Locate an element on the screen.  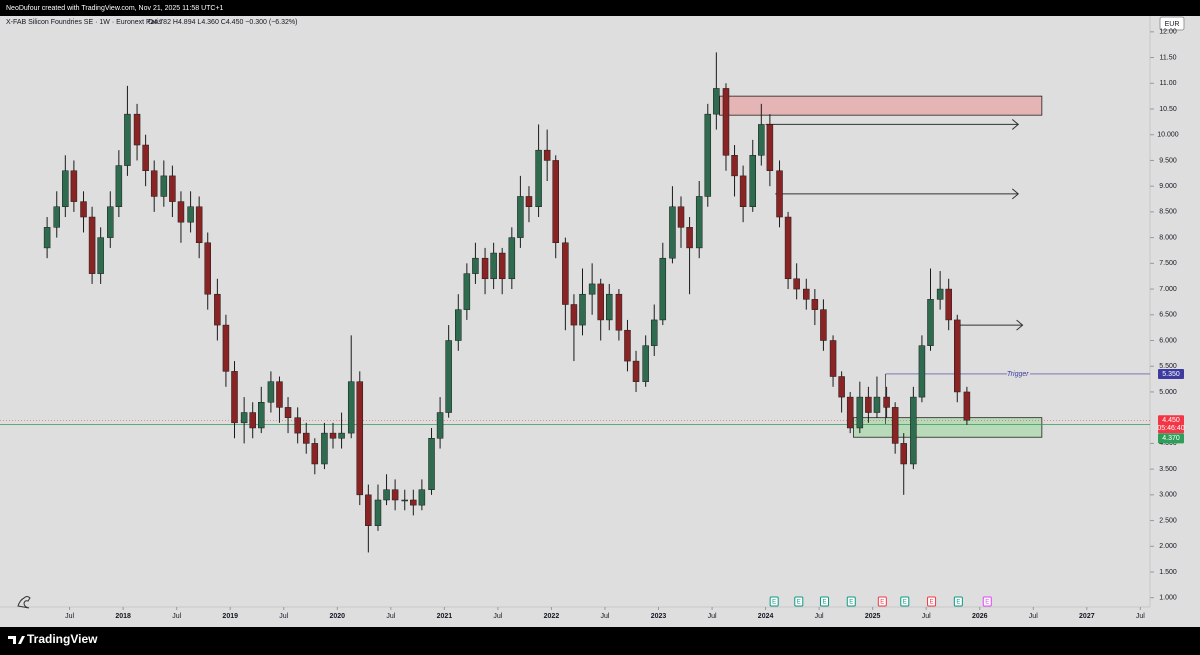
logo-icon is located at coordinates (24, 602).